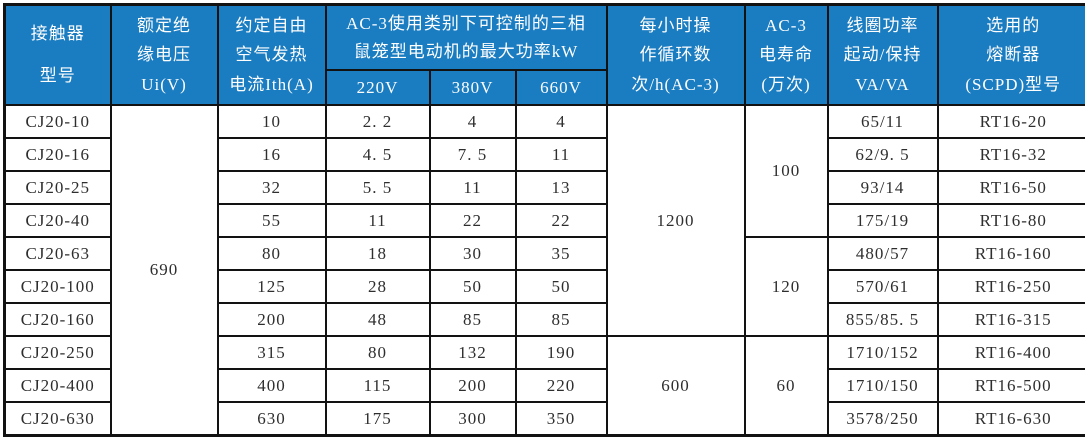  Describe the element at coordinates (57, 253) in the screenshot. I see `model-cell: CJ20-63` at that location.